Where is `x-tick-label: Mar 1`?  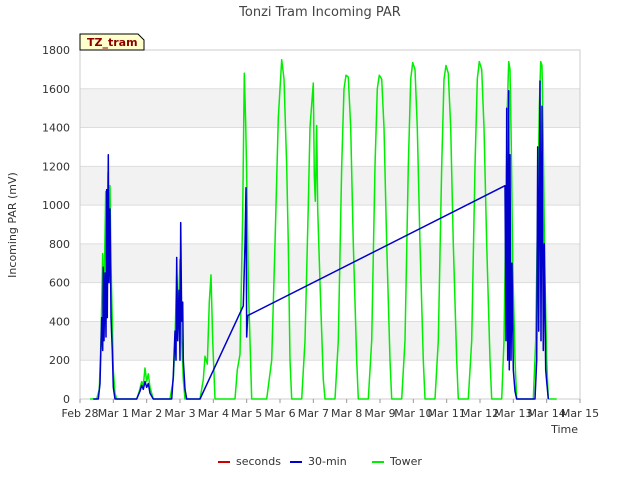 x-tick-label: Mar 1 is located at coordinates (113, 413).